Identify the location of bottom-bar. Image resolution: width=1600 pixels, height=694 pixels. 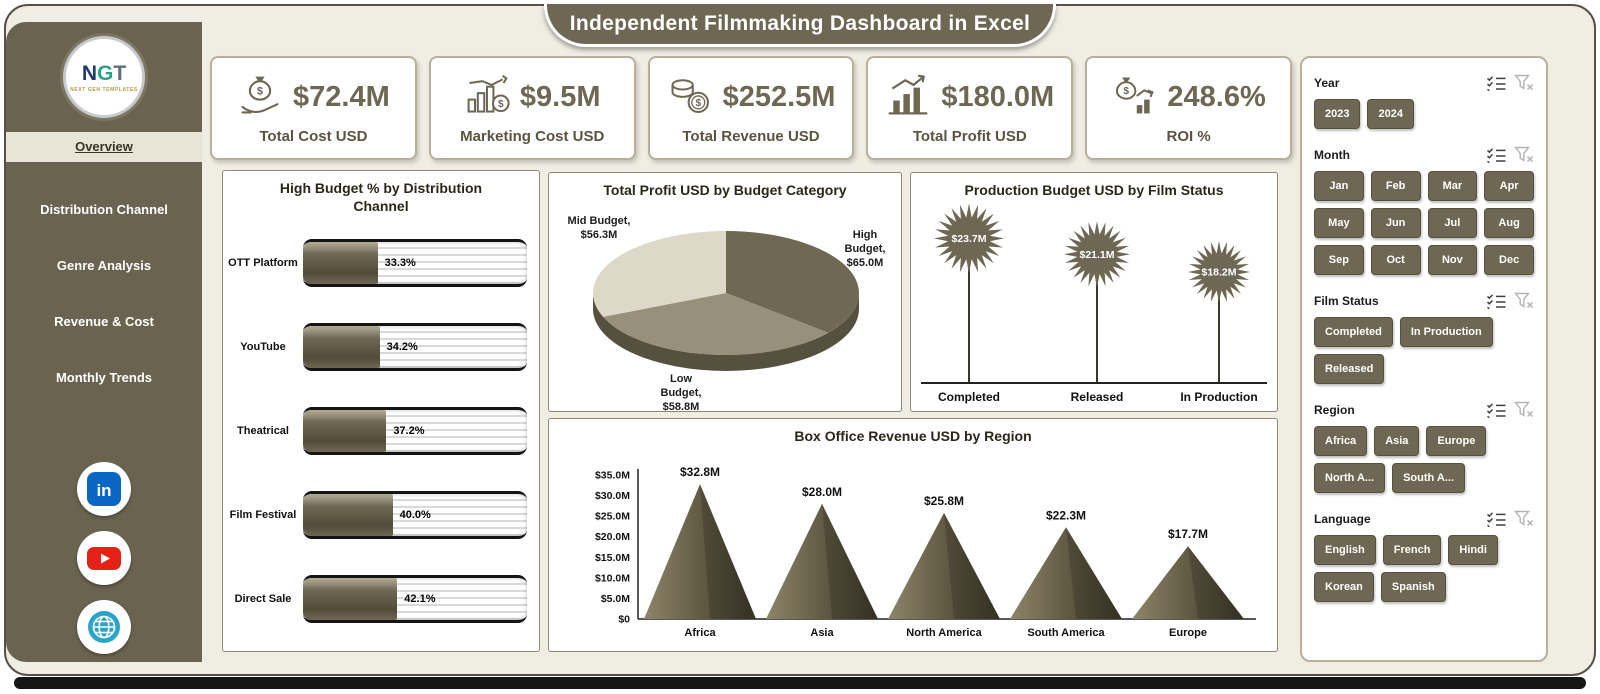
(800, 683).